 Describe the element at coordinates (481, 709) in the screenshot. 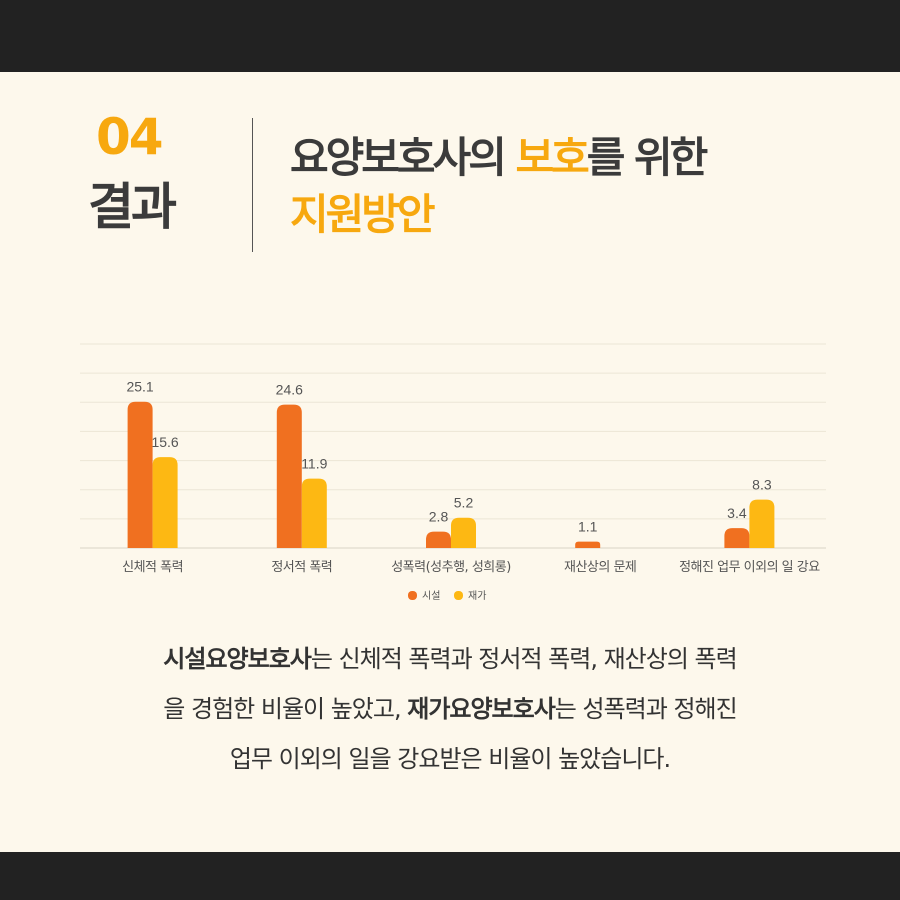

I see `home-worker-label: 재가요양보호사` at that location.